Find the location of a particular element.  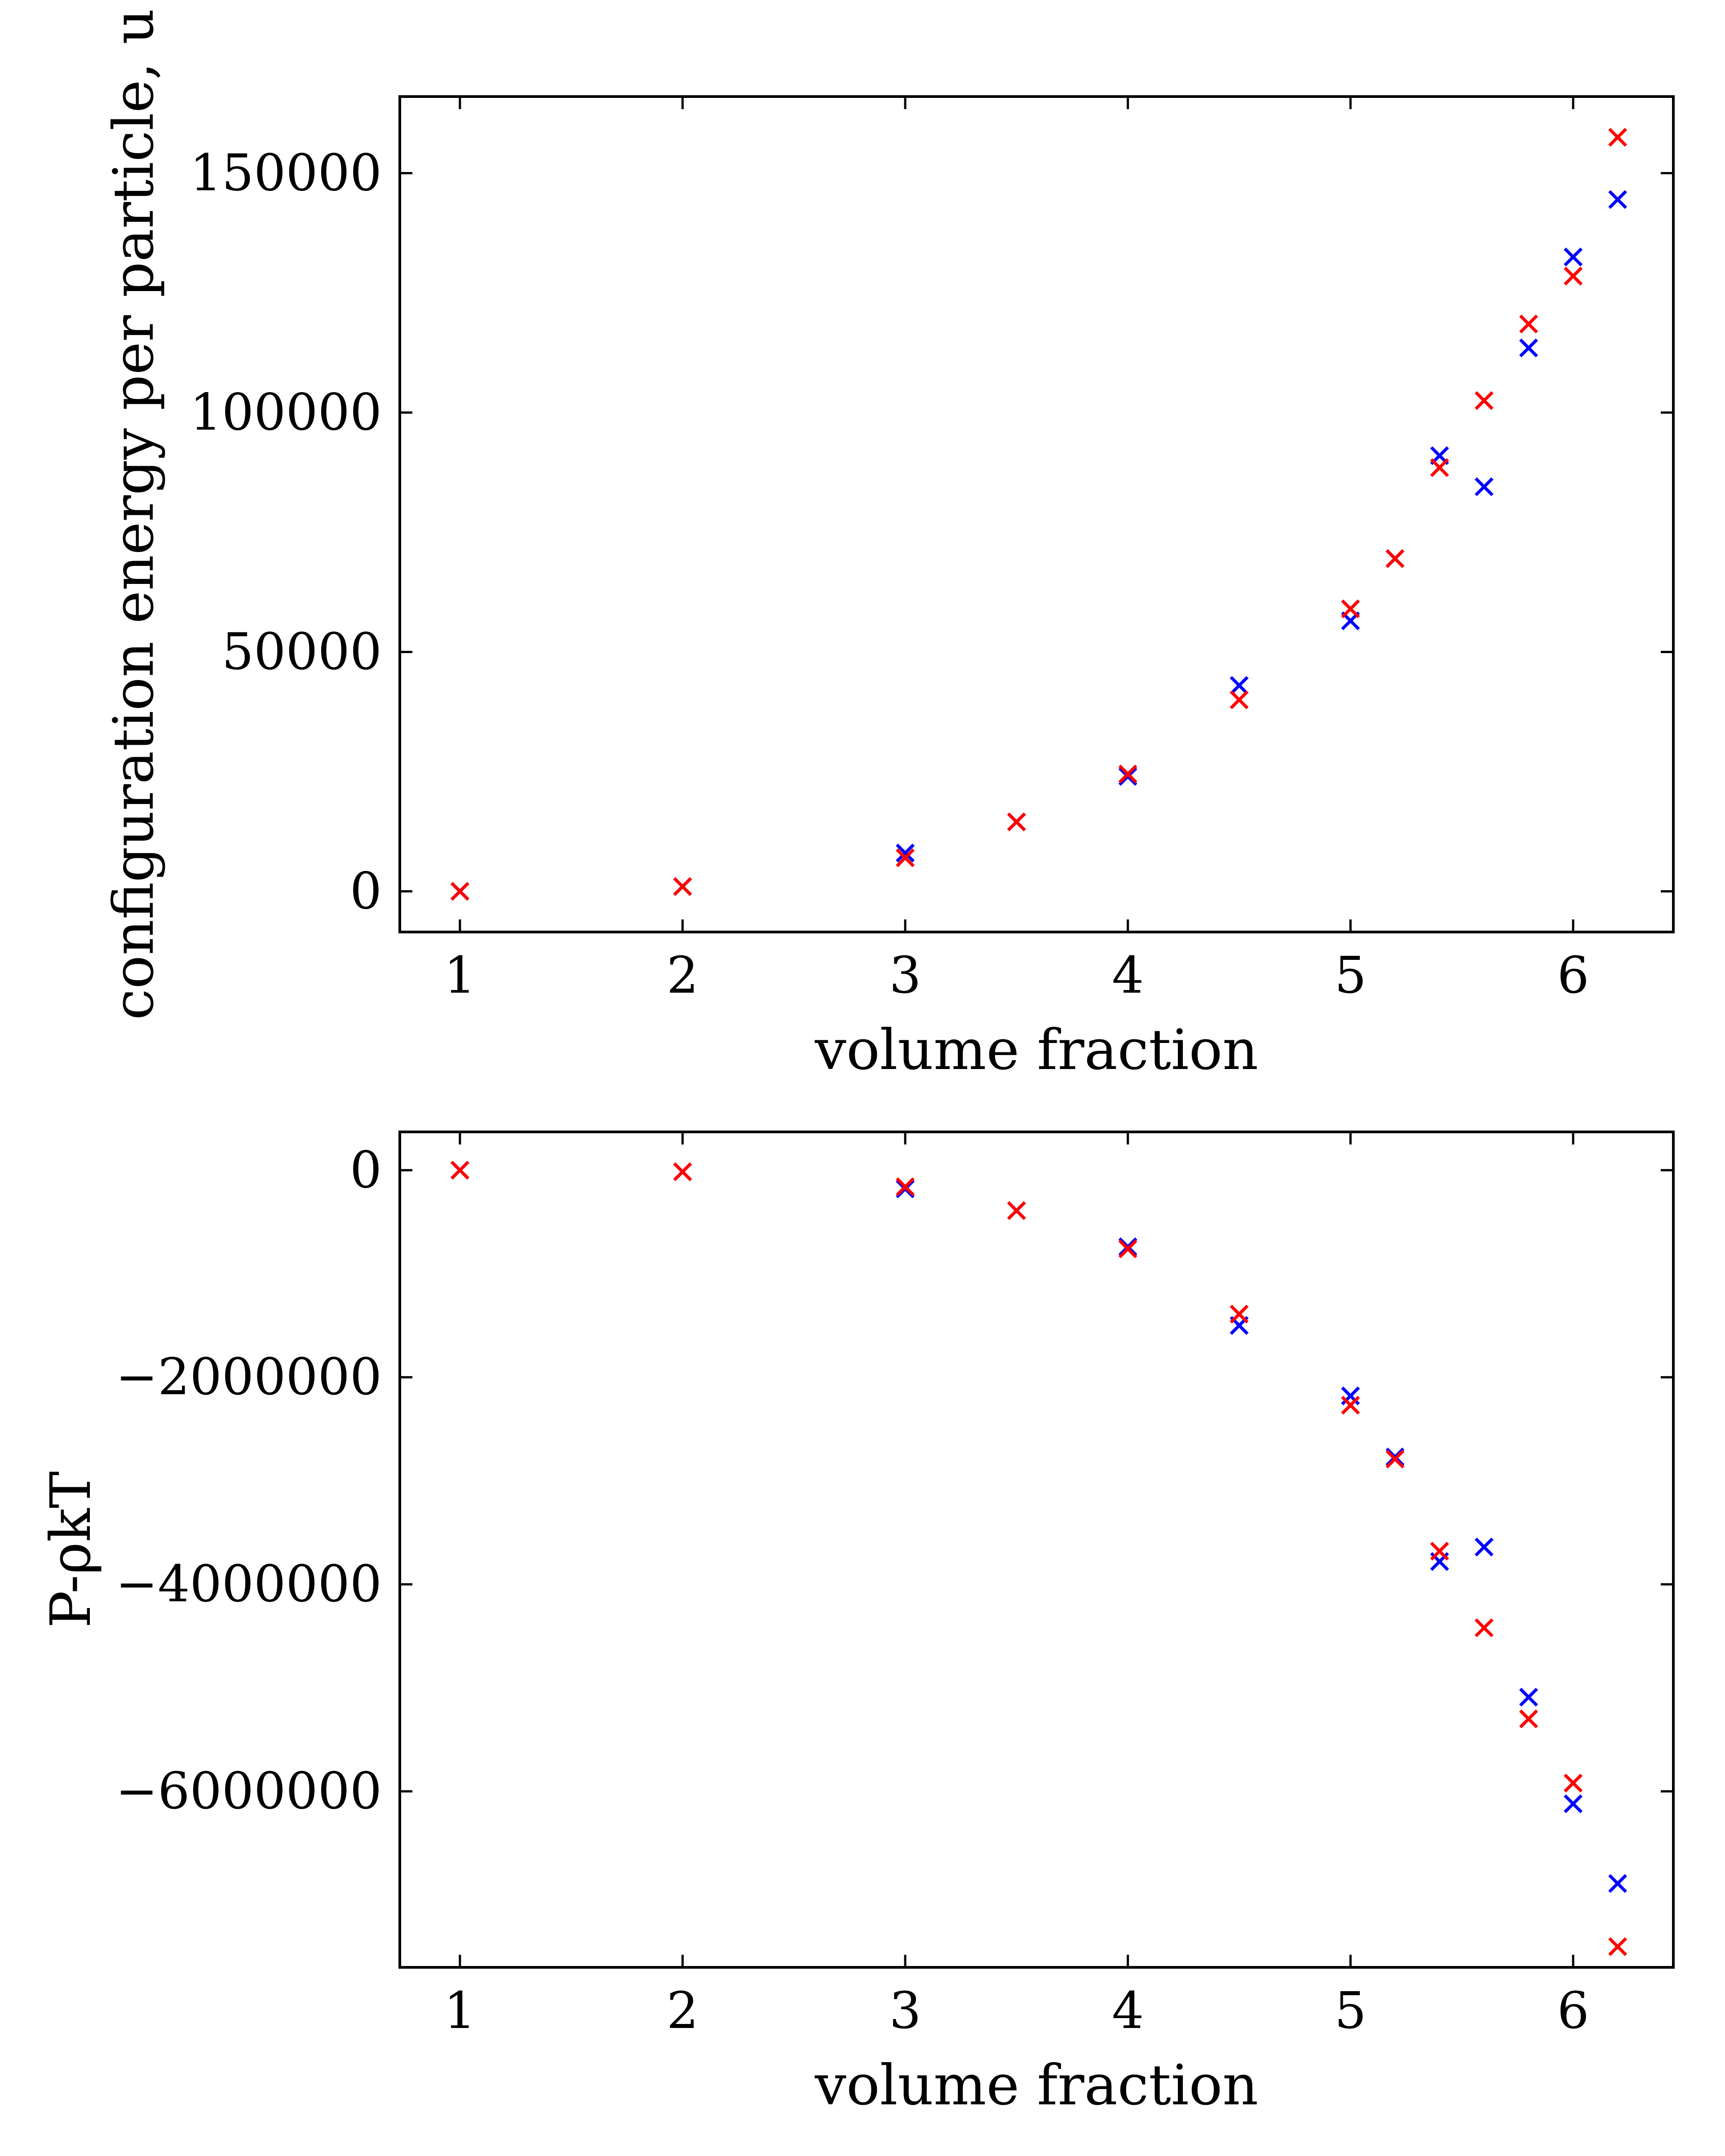

y-tick-label: −2000000 is located at coordinates (249, 1377).